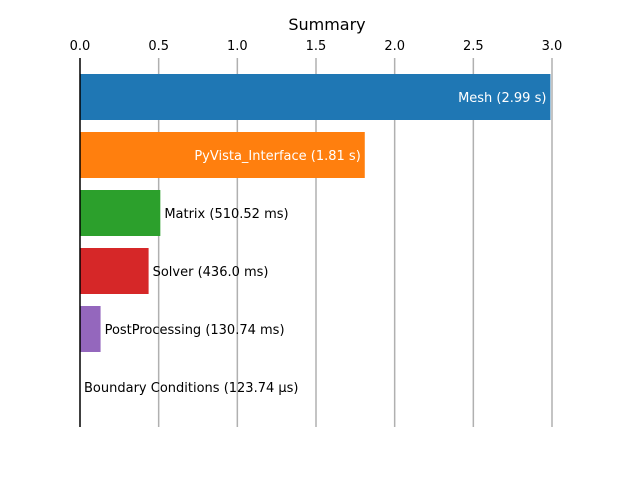  What do you see at coordinates (191, 388) in the screenshot?
I see `bar-label: Boundary Conditions (123.74 µs)` at bounding box center [191, 388].